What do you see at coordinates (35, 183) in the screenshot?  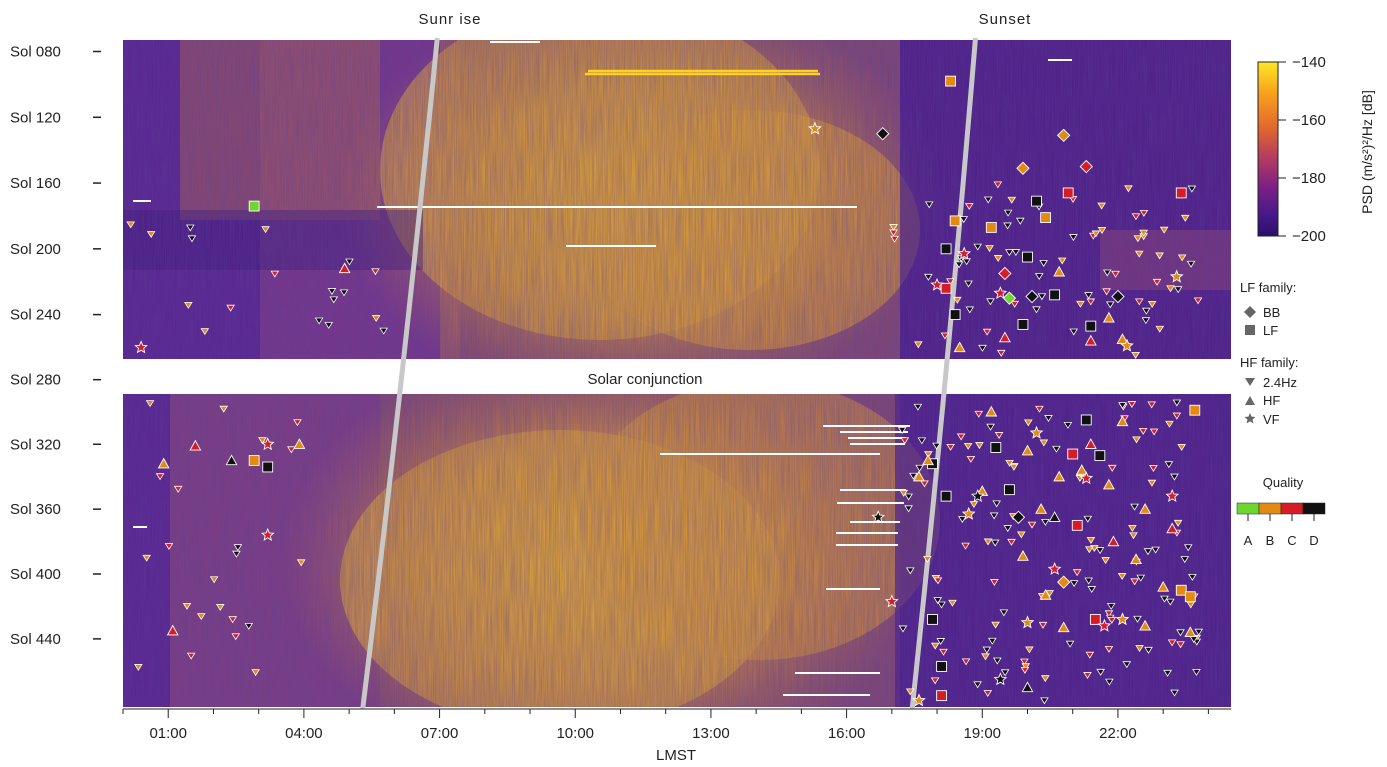 I see `y-tick-label: Sol 160` at bounding box center [35, 183].